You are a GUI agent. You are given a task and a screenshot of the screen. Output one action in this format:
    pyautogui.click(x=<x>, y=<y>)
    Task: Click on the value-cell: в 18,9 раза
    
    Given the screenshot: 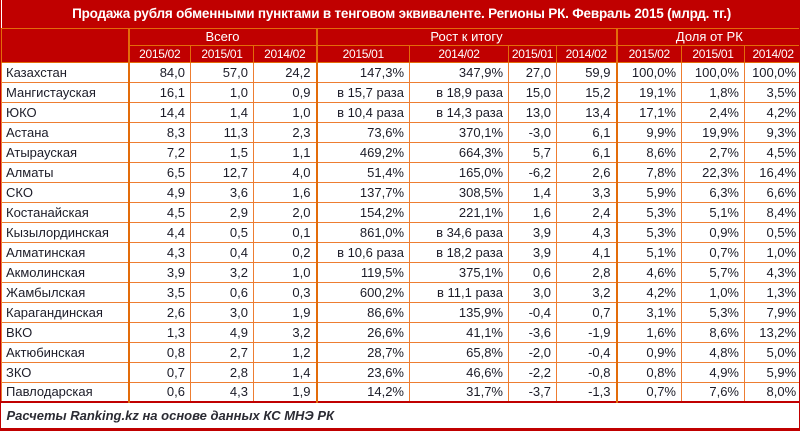 What is the action you would take?
    pyautogui.click(x=459, y=92)
    